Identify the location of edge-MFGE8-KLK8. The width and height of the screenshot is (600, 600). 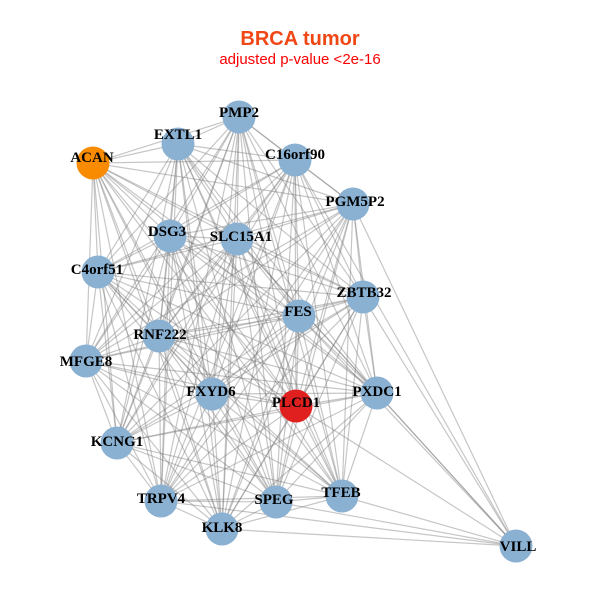
(154, 445).